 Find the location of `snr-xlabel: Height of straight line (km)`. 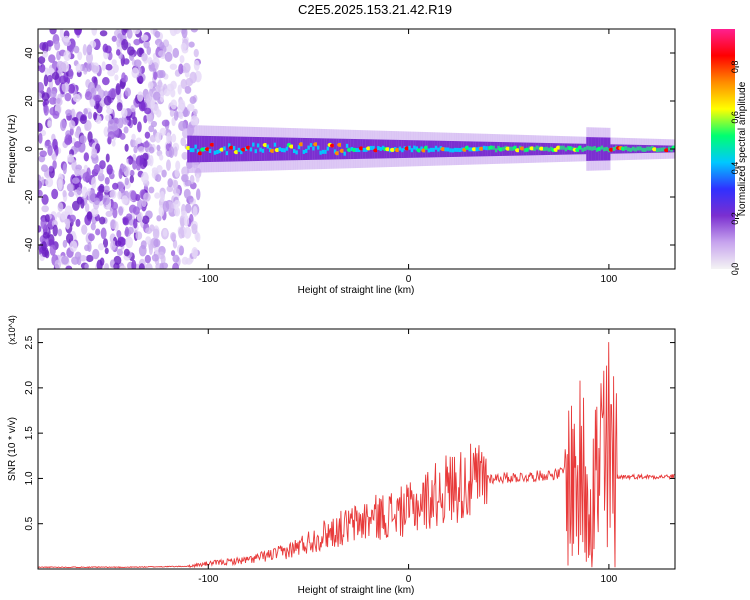

snr-xlabel: Height of straight line (km) is located at coordinates (356, 590).